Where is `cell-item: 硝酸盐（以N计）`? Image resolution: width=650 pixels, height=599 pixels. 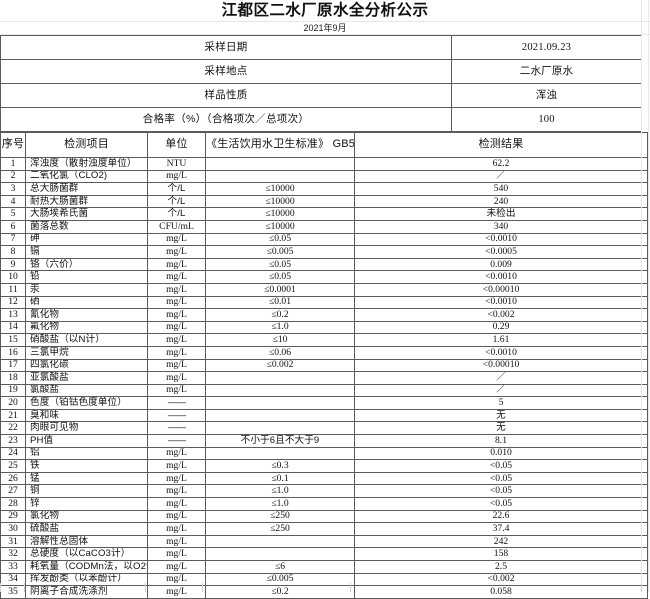 cell-item: 硝酸盐（以N计） is located at coordinates (86, 340).